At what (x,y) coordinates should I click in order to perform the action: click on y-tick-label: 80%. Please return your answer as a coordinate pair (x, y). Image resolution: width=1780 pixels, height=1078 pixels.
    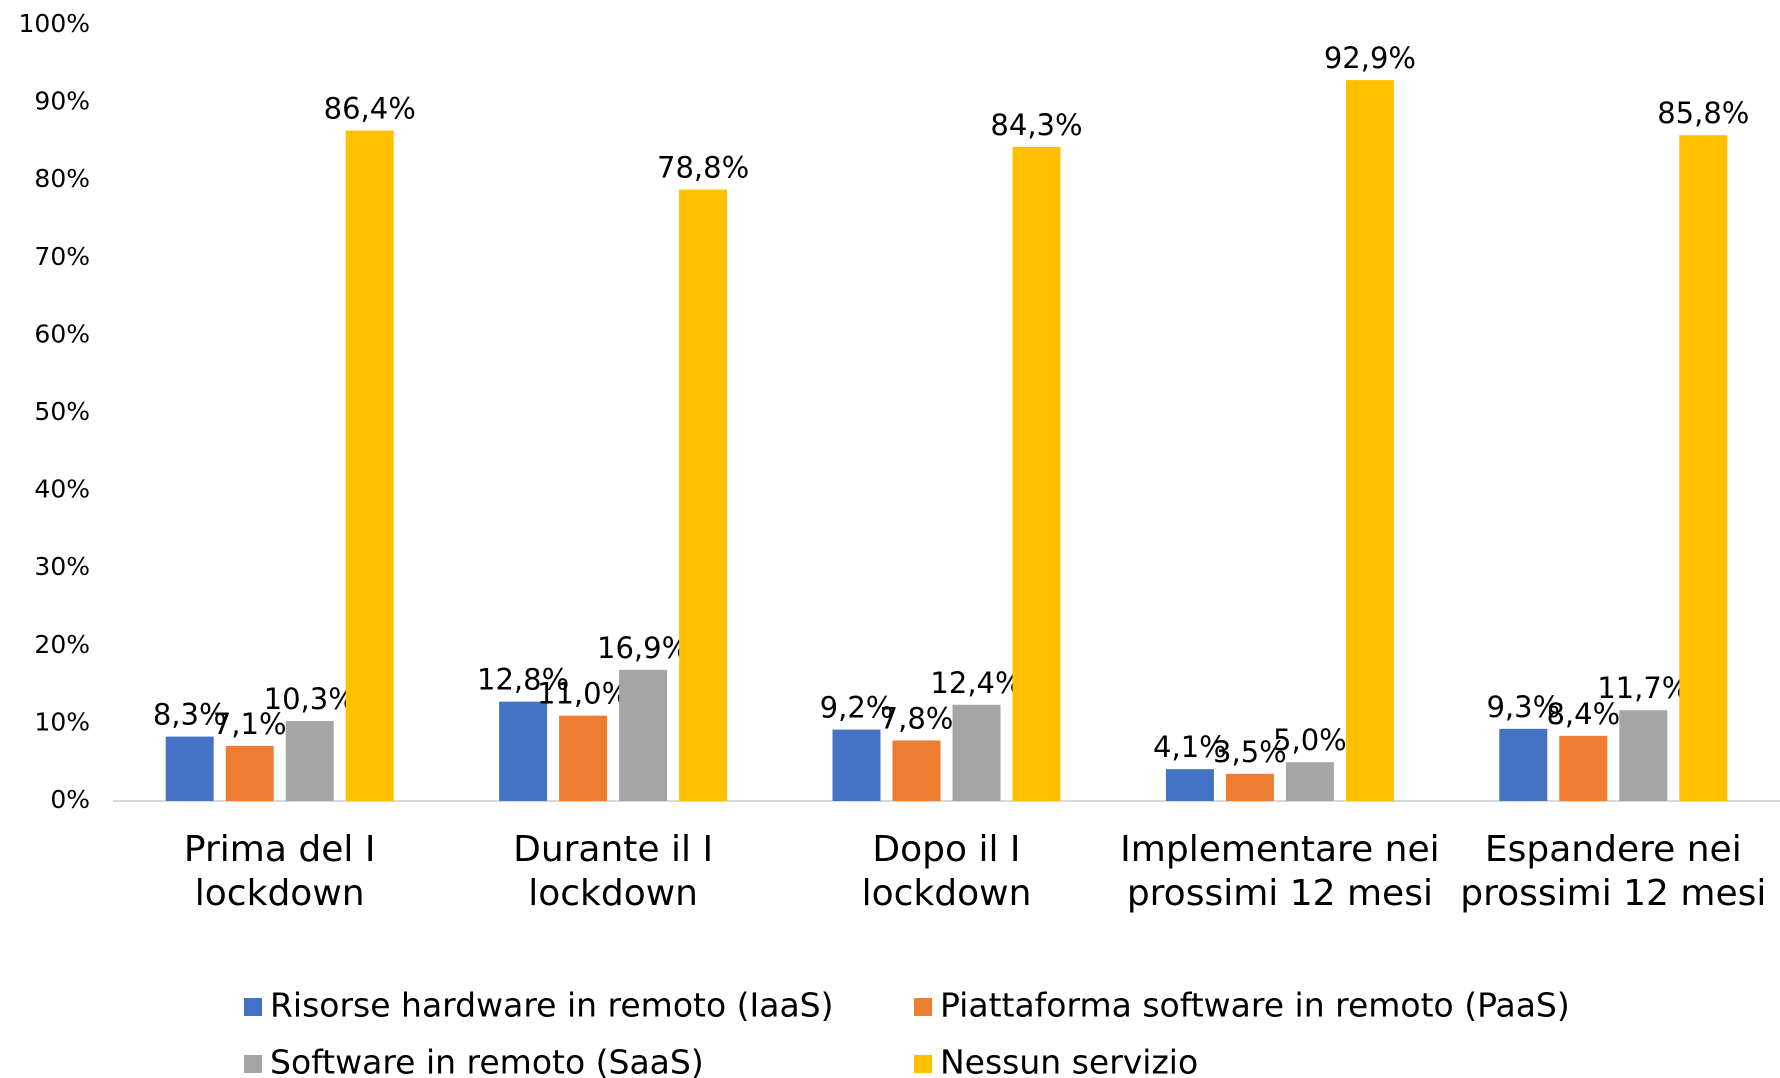
    Looking at the image, I should click on (62, 178).